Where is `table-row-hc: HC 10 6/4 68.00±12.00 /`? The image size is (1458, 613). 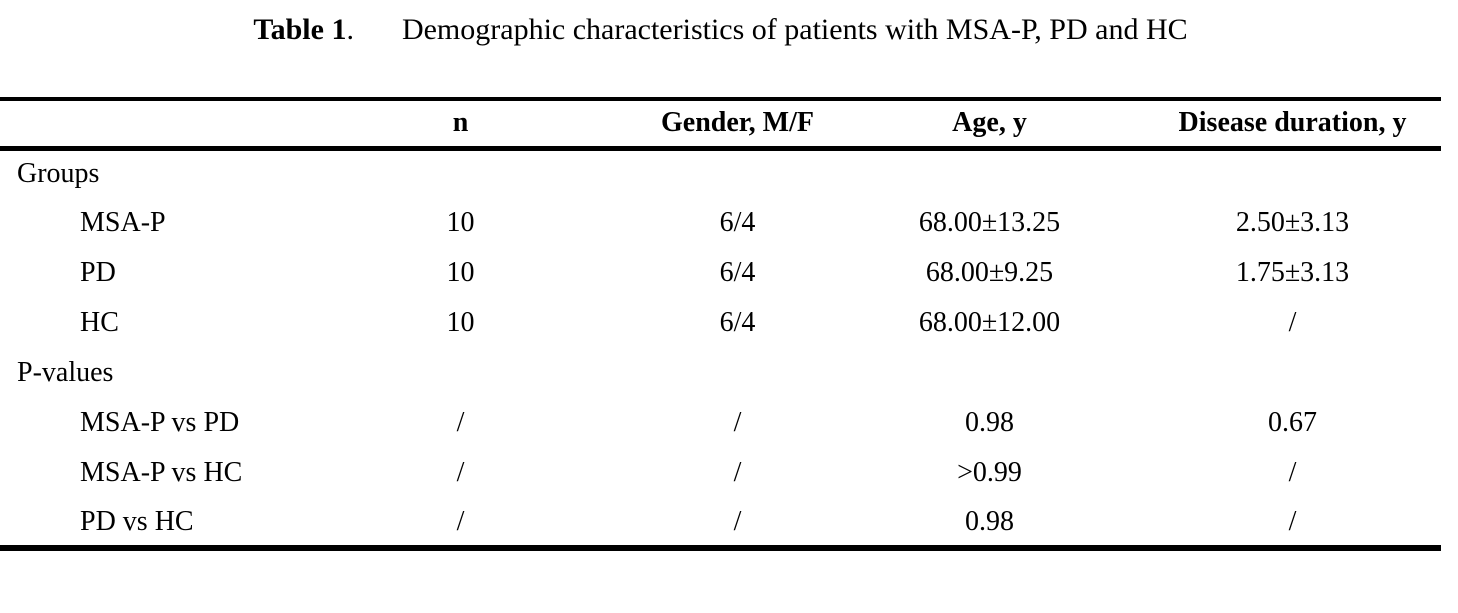 table-row-hc: HC 10 6/4 68.00±12.00 / is located at coordinates (720, 323).